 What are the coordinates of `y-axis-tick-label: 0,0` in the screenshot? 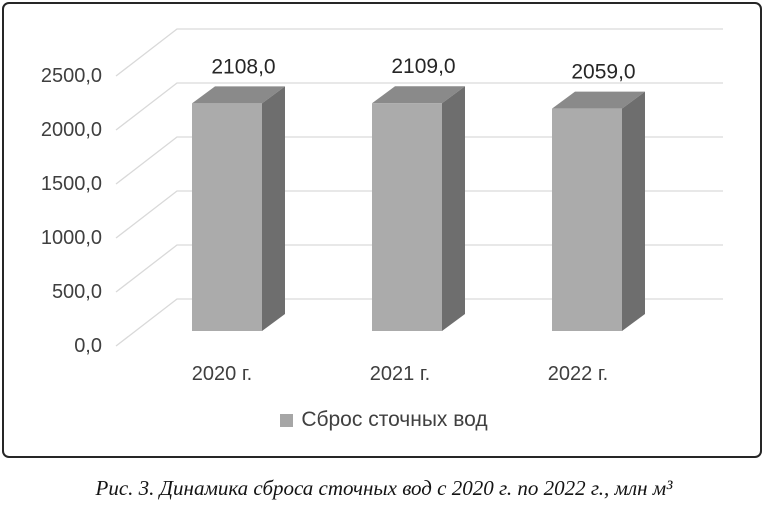 It's located at (88, 346).